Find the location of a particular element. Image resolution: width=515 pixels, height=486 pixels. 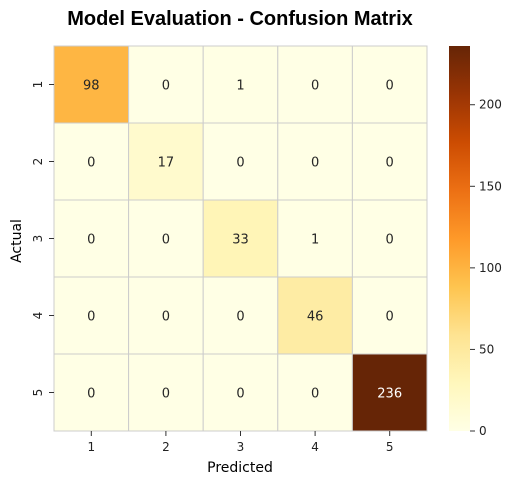

y-tick-label: 4 is located at coordinates (38, 316).